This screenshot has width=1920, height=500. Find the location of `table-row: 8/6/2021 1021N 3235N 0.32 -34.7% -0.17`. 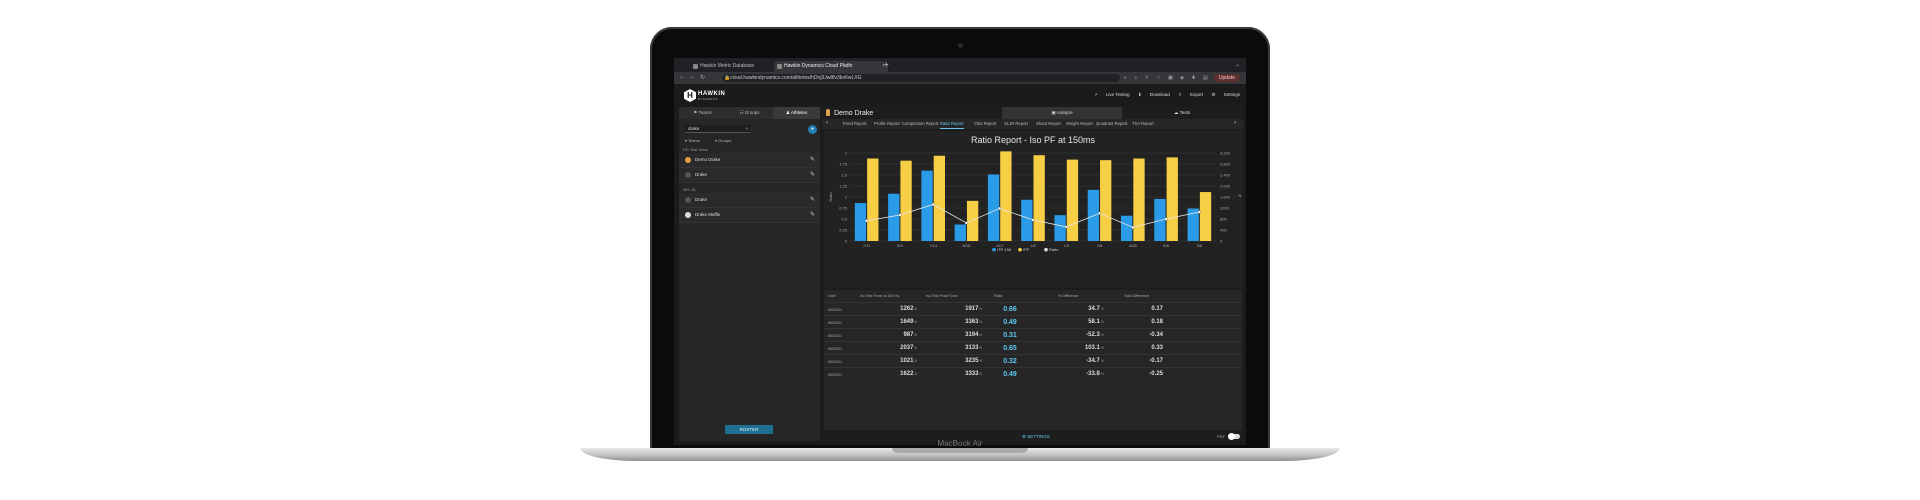

table-row: 8/6/2021 1021N 3235N 0.32 -34.7% -0.17 is located at coordinates (1033, 361).